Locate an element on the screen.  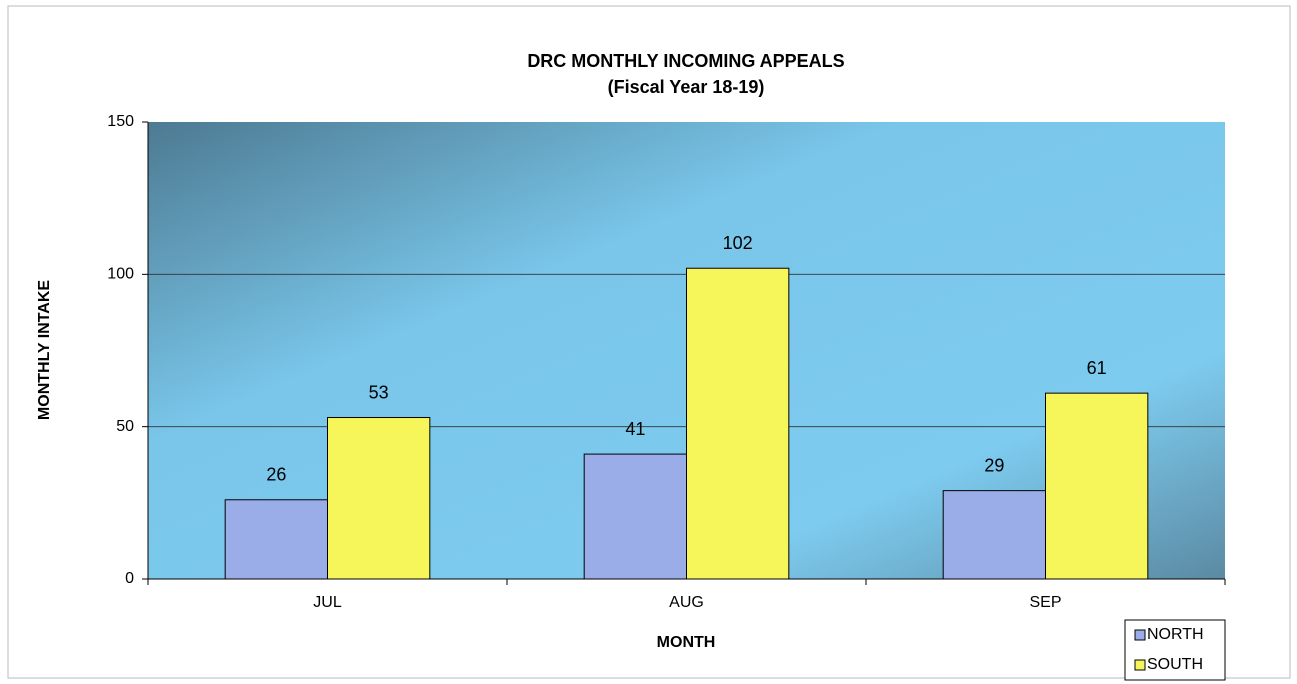
value-label: 53 is located at coordinates (379, 392).